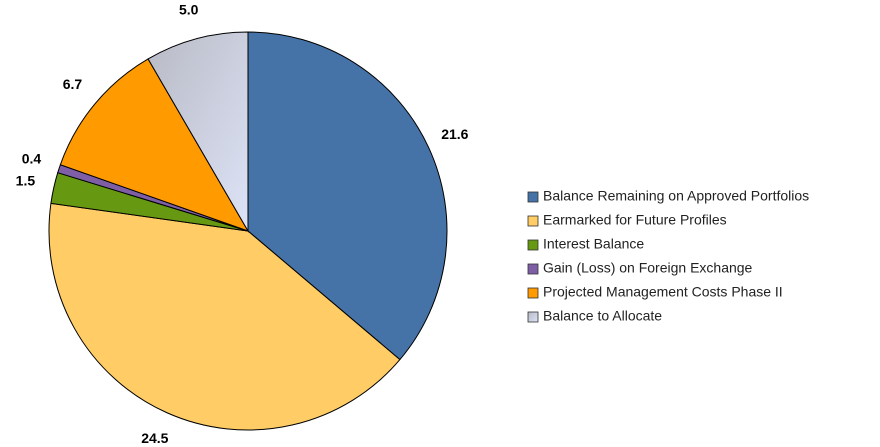 The image size is (880, 447). Describe the element at coordinates (189, 10) in the screenshot. I see `value-label: 5.0` at that location.